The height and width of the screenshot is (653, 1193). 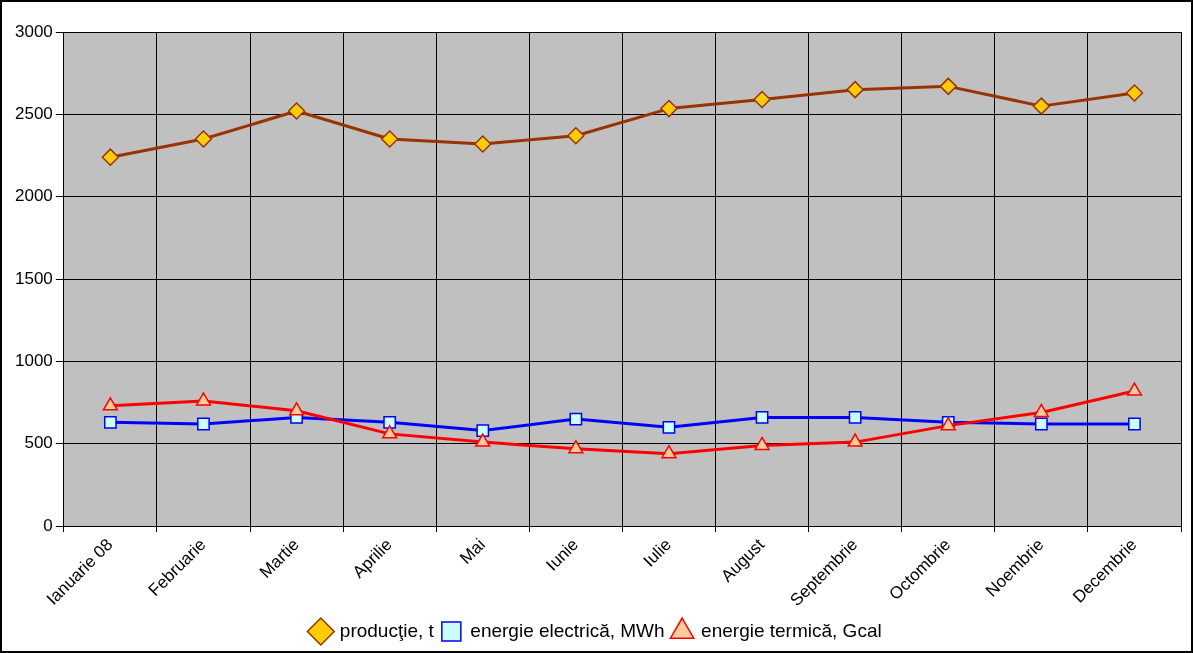 What do you see at coordinates (48, 525) in the screenshot?
I see `y-tick-label: 0` at bounding box center [48, 525].